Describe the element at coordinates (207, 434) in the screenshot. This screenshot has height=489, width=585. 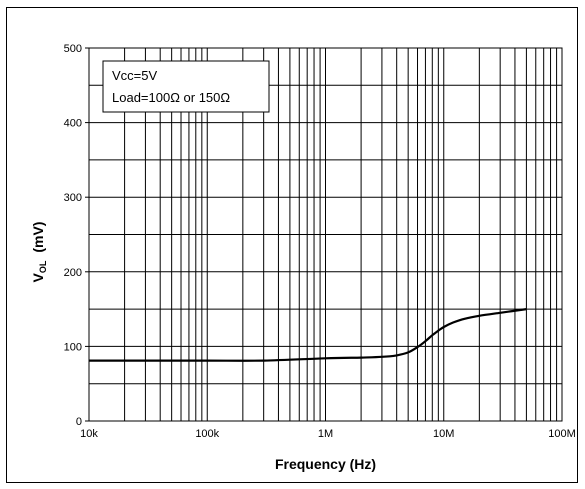
I see `x-tick-label: 100k` at that location.